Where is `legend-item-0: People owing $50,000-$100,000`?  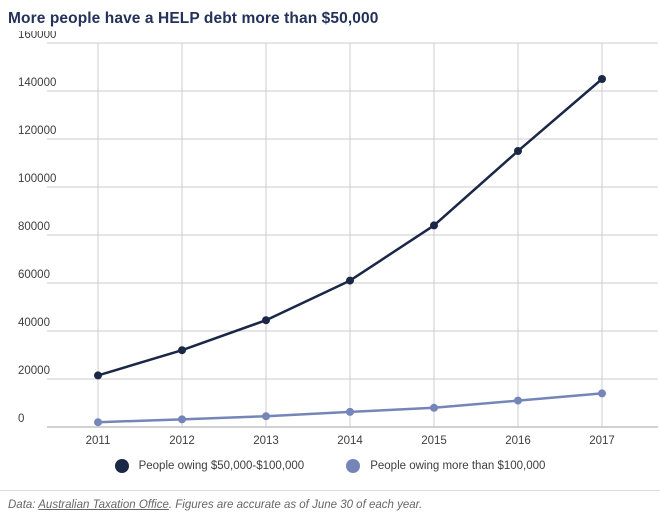 legend-item-0: People owing $50,000-$100,000 is located at coordinates (209, 466).